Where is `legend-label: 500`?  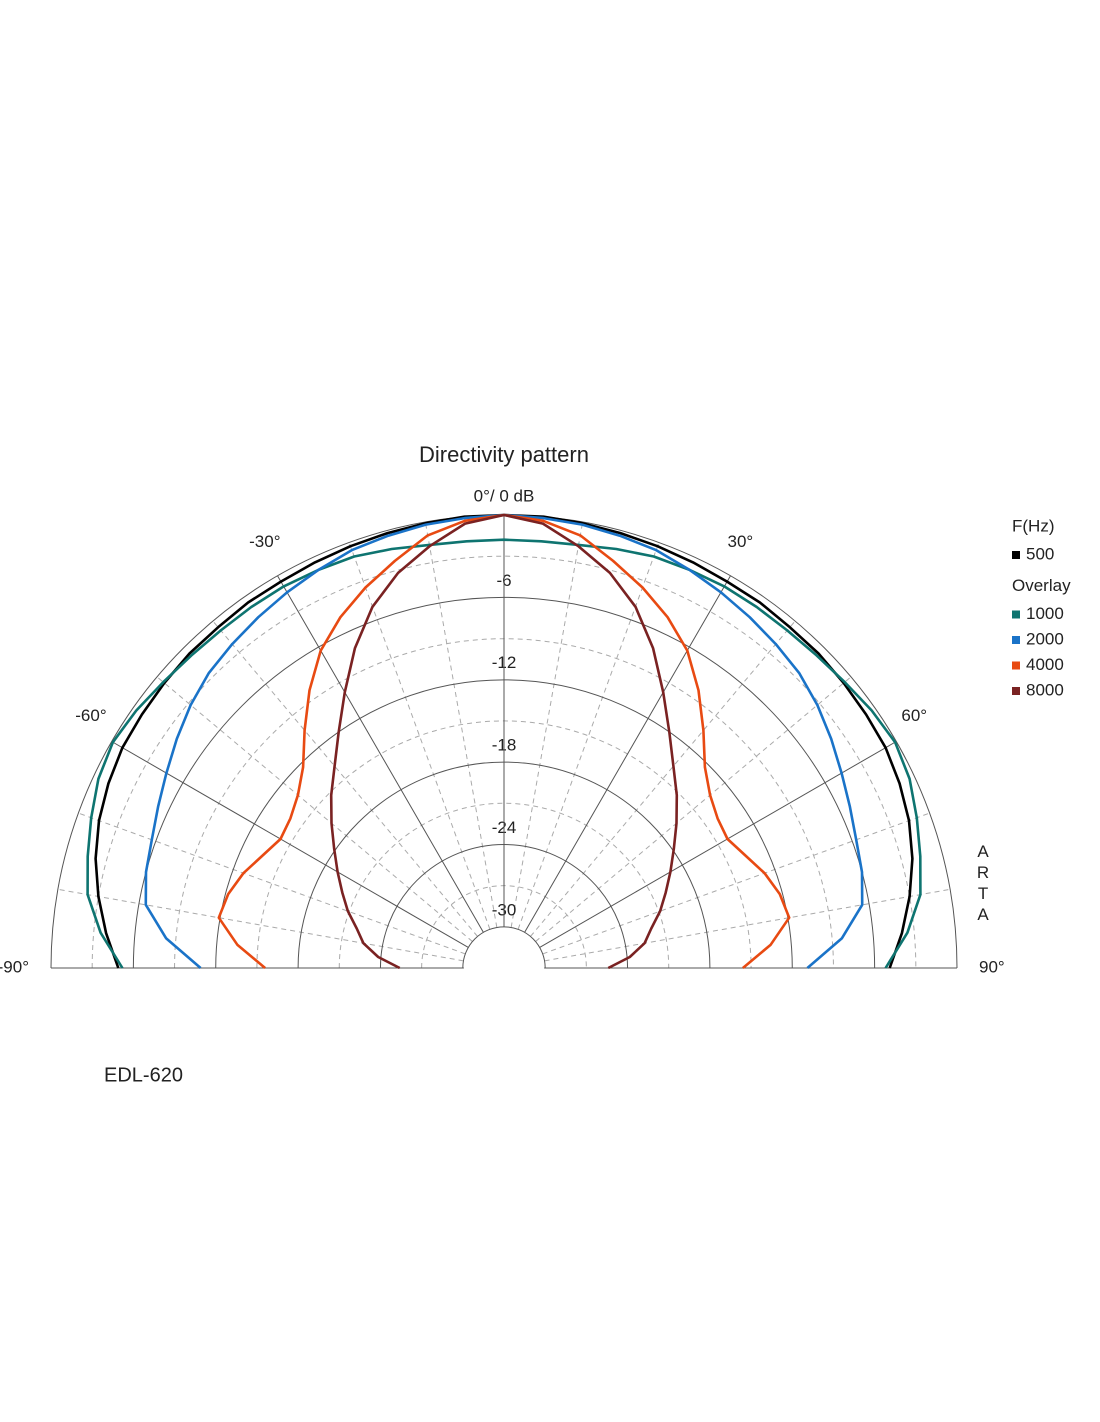 legend-label: 500 is located at coordinates (1040, 553).